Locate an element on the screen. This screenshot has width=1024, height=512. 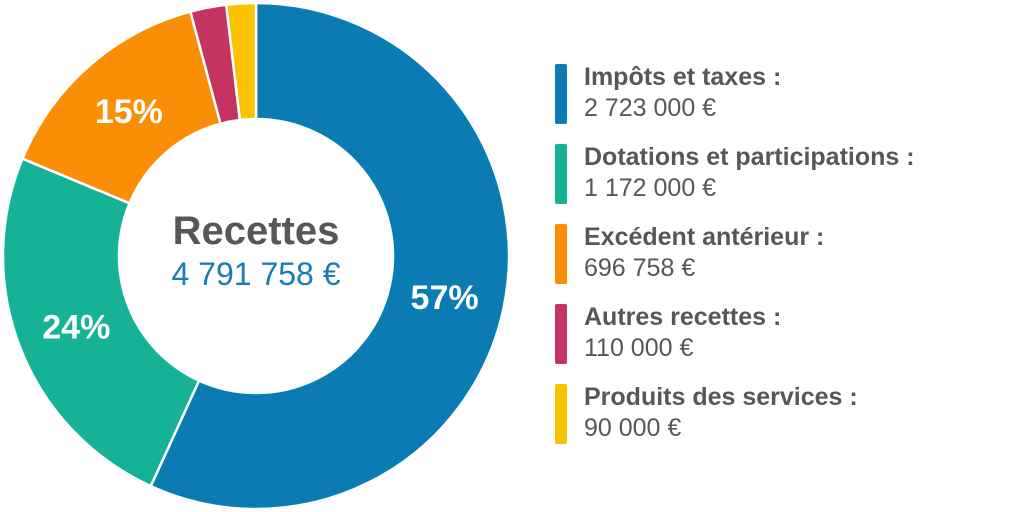
legend-label: Dotations et participations : is located at coordinates (749, 157).